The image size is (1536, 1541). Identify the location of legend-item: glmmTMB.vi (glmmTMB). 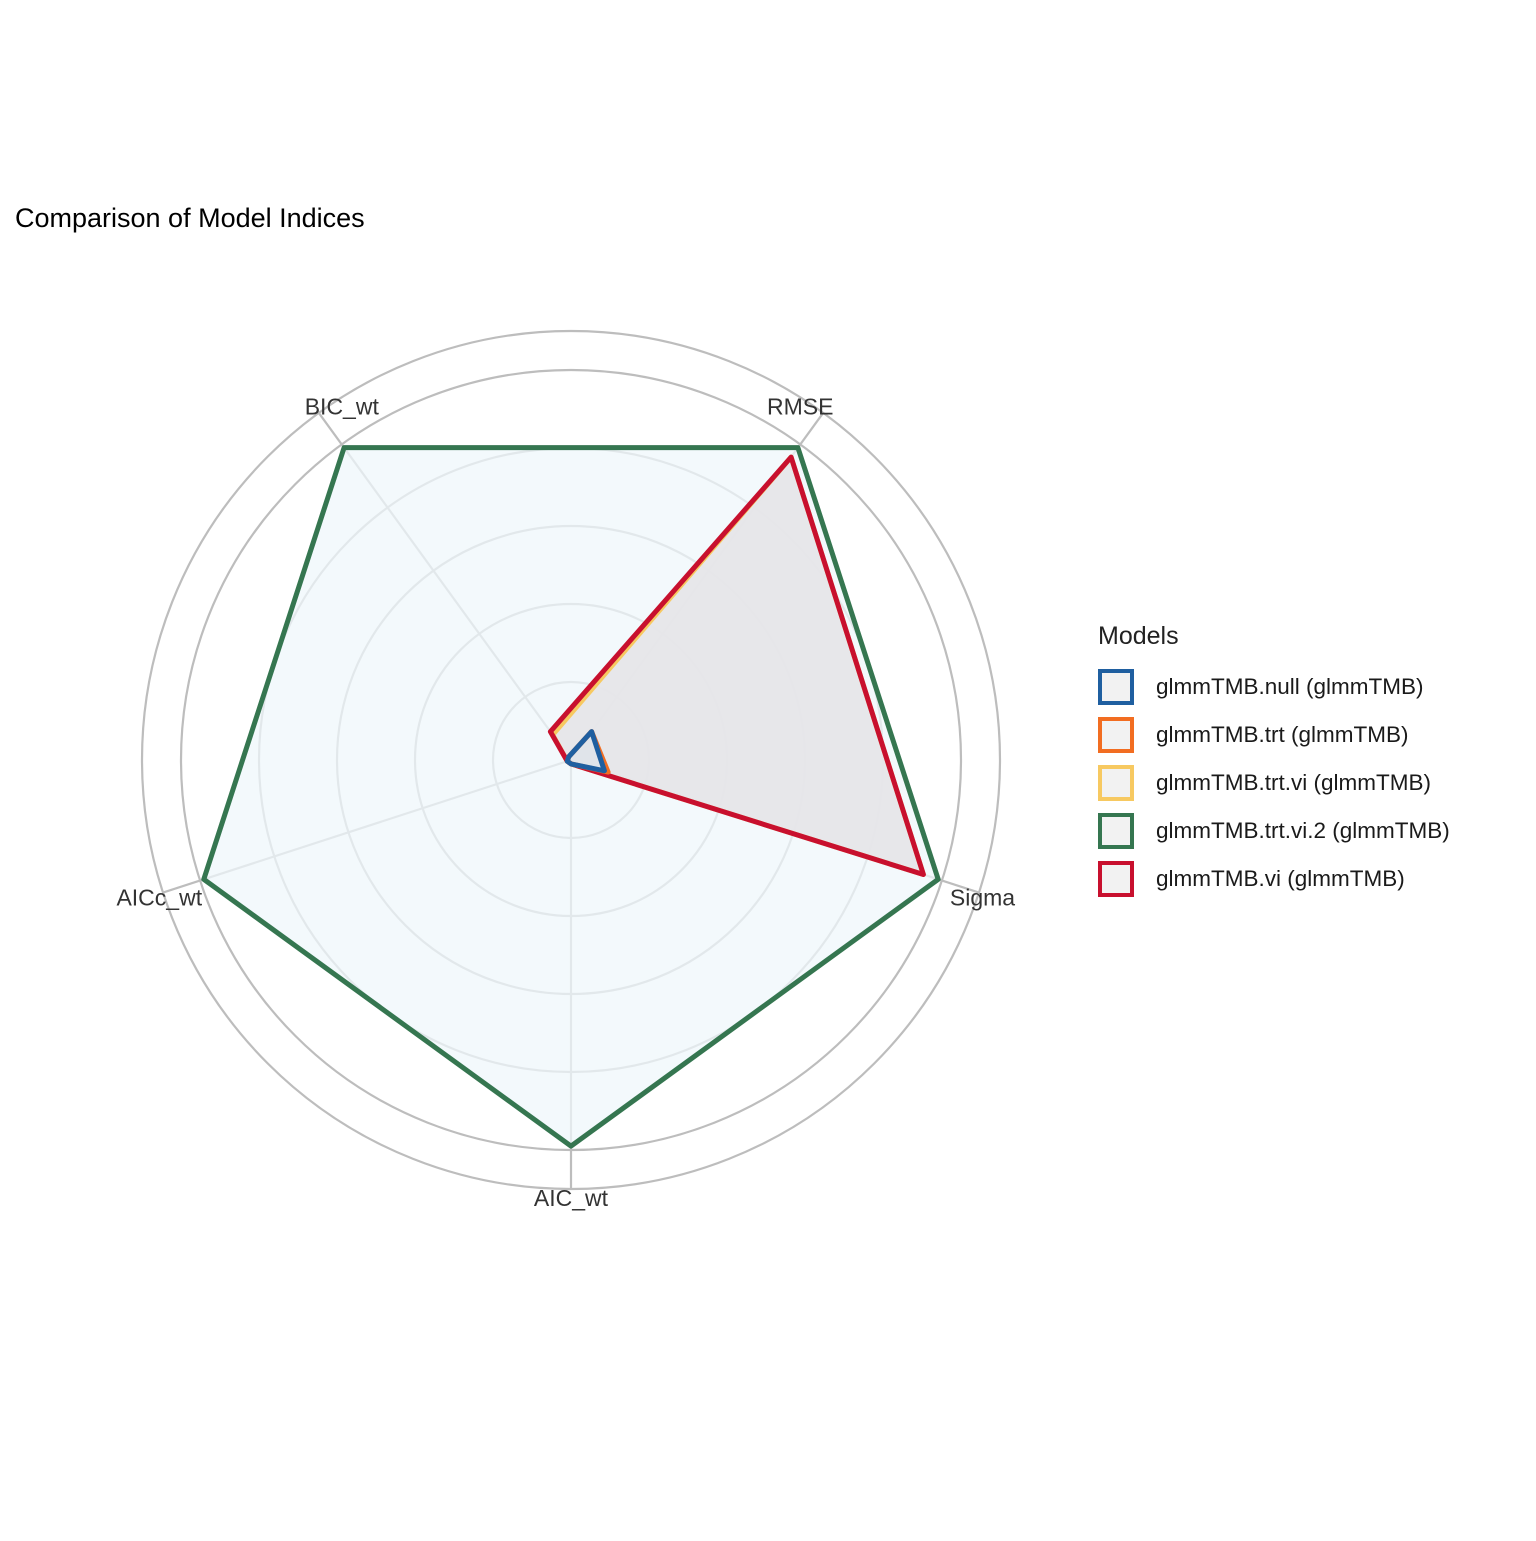
(1274, 879).